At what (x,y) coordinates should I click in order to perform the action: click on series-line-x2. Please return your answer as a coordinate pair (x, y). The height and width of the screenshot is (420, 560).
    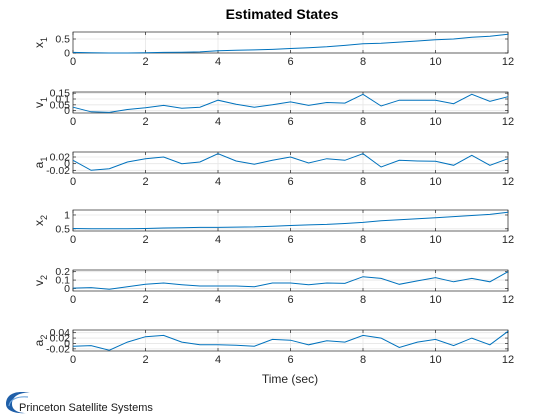
    Looking at the image, I should click on (290, 220).